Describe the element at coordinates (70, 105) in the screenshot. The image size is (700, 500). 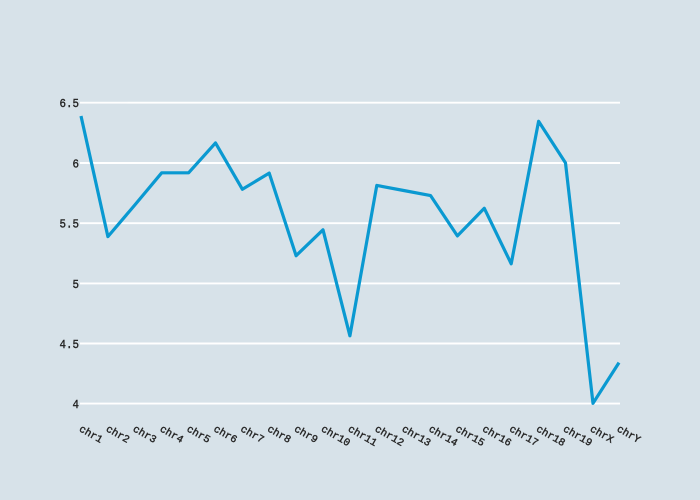
I see `svg-text: 6.5` at that location.